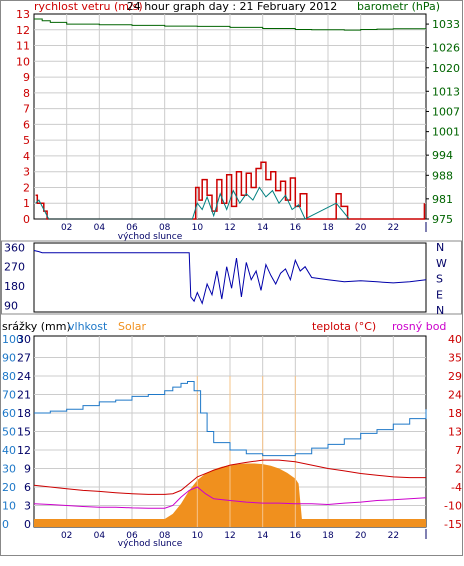  Describe the element at coordinates (88, 6) in the screenshot. I see `wind-axis-title: rychlost vetru (m/s)` at that location.